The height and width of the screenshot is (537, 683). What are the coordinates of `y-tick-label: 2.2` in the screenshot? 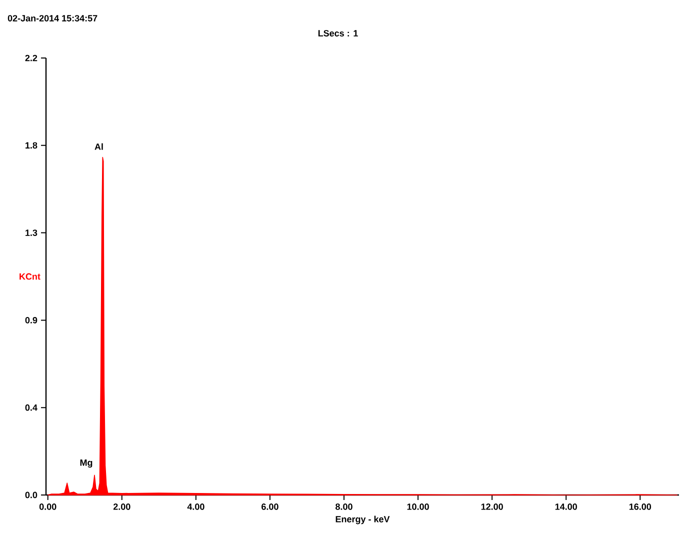 It's located at (31, 58).